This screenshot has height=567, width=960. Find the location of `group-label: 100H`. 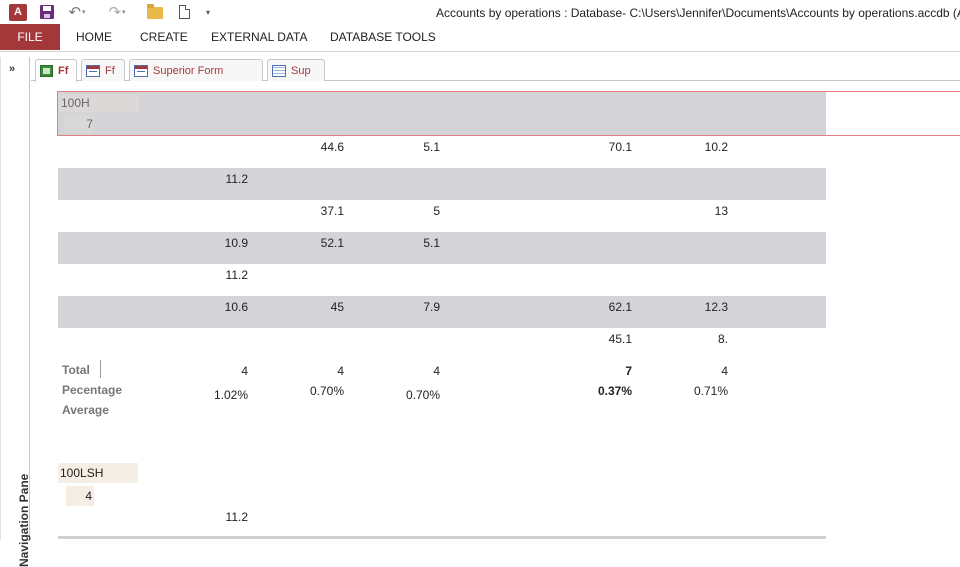

group-label: 100H is located at coordinates (99, 103).